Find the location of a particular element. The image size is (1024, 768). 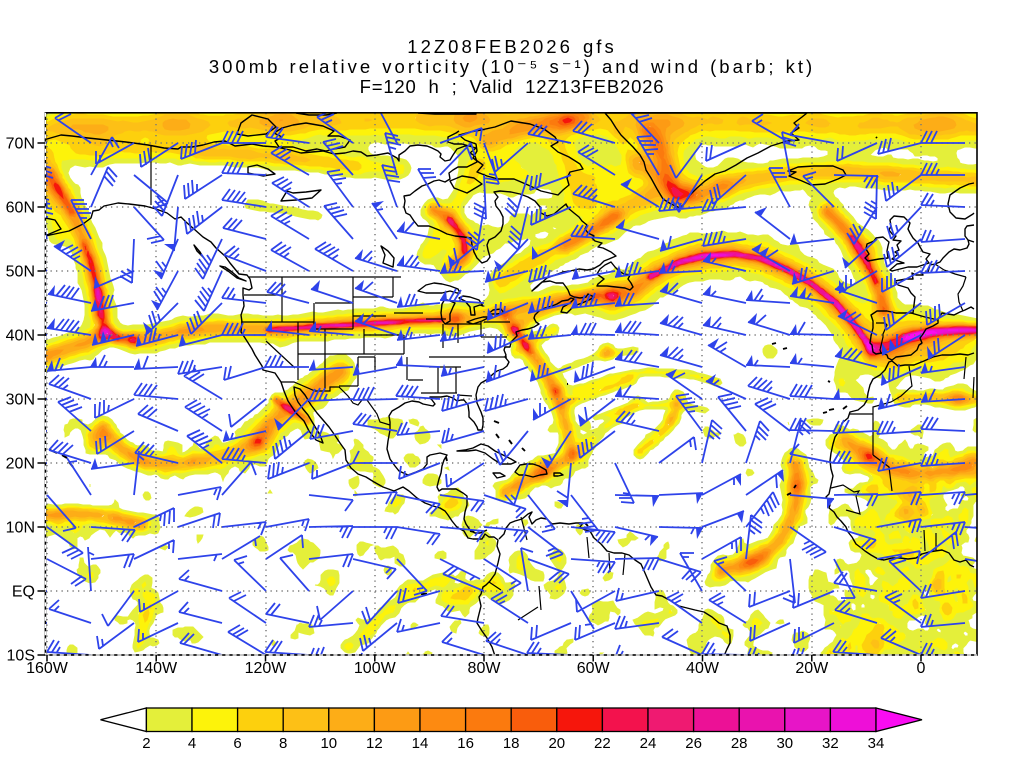

svg-text: 18 is located at coordinates (511, 743).